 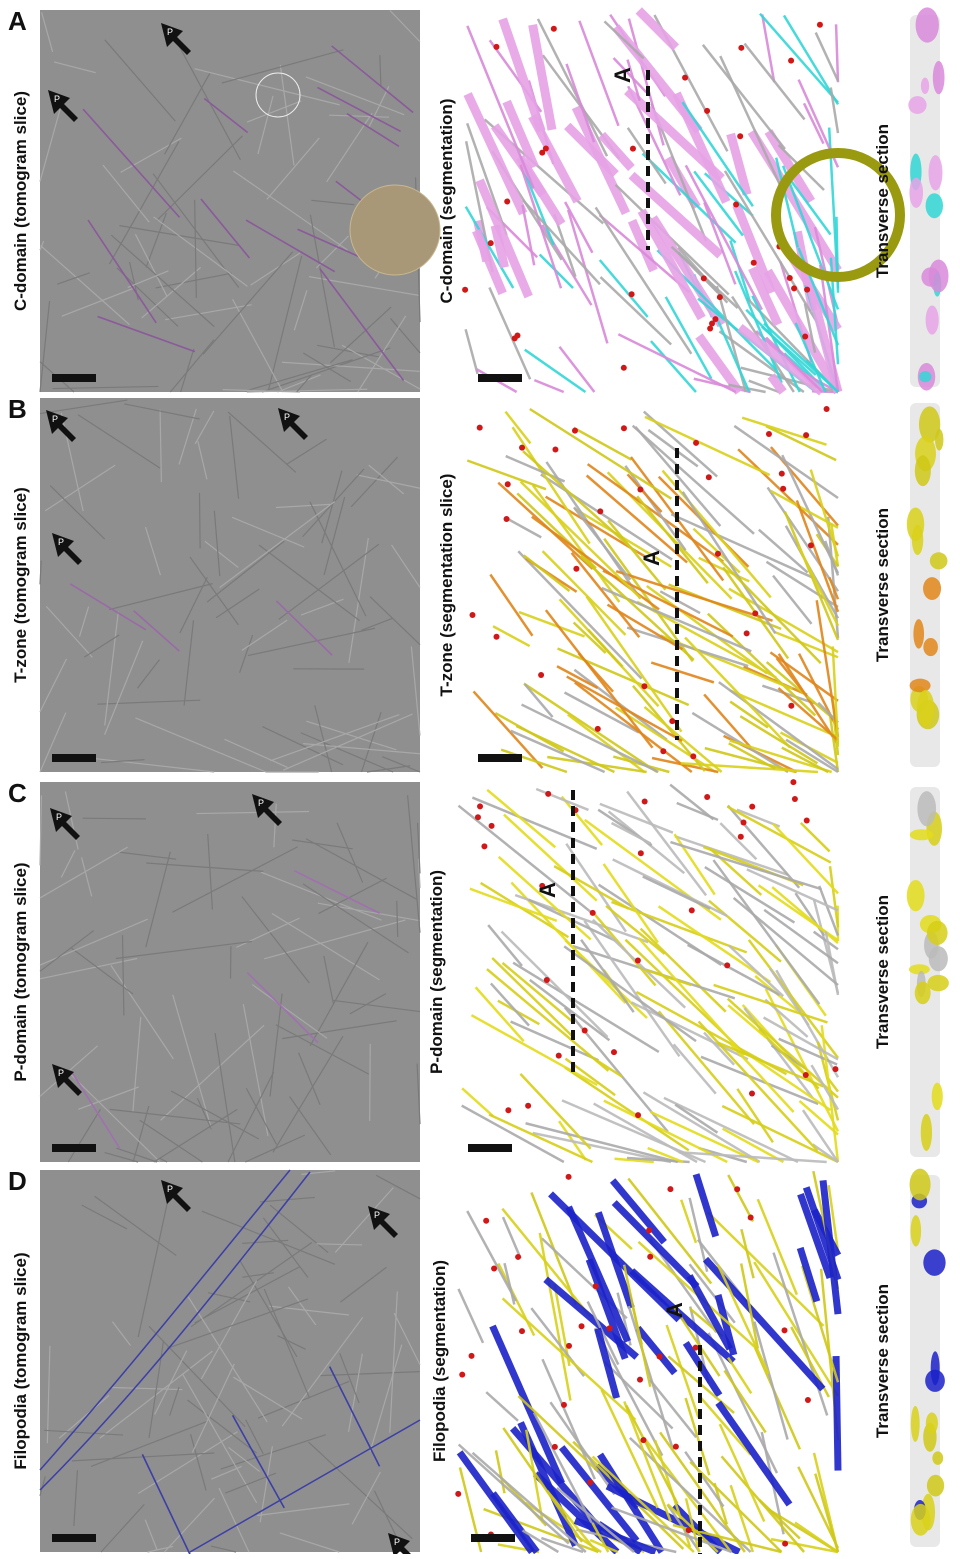 I want to click on tomogram-background, so click(x=230, y=1361).